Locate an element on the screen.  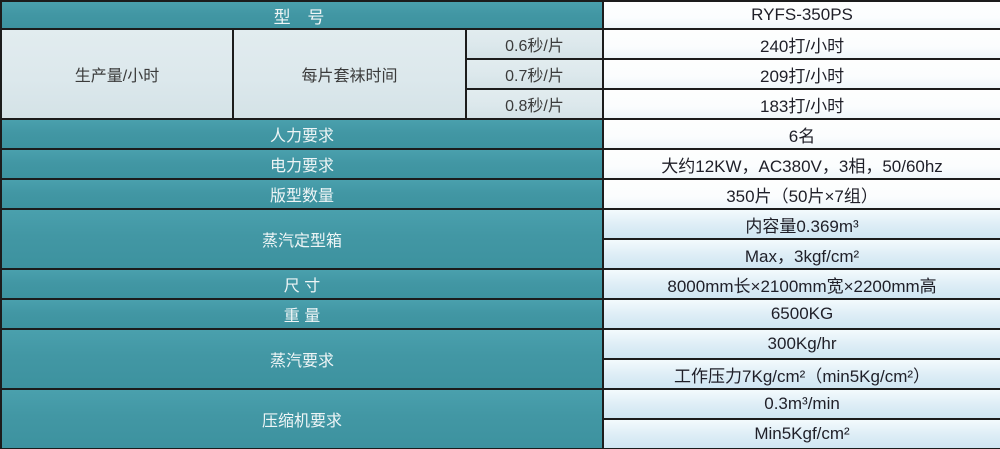
spec-label-cell: 蒸汽定型箱 is located at coordinates (302, 239).